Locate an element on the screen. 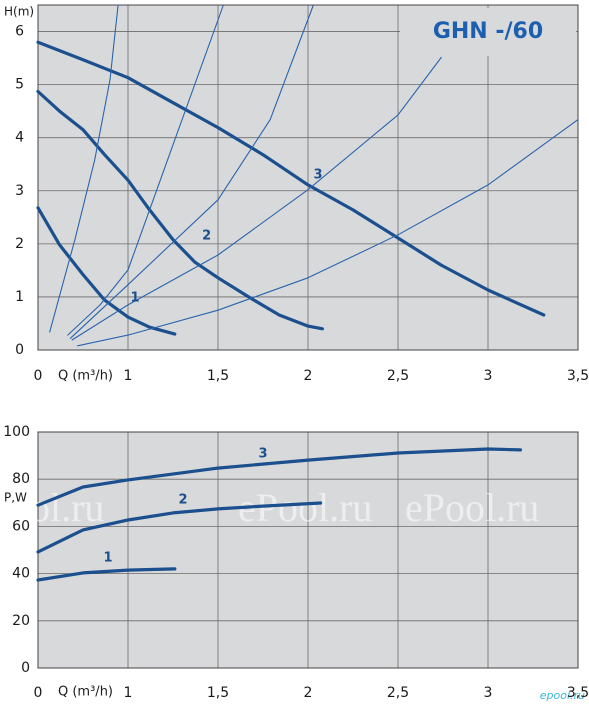 The width and height of the screenshot is (589, 706). y-tick-label: 80 is located at coordinates (21, 479).